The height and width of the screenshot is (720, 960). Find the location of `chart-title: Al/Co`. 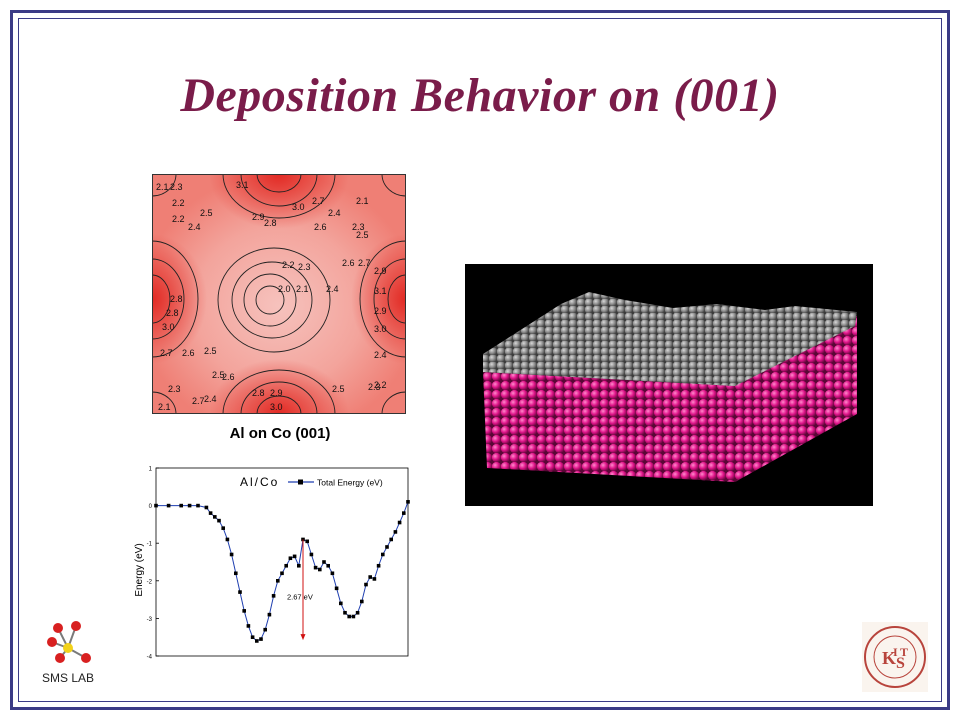

chart-title: Al/Co is located at coordinates (259, 482).